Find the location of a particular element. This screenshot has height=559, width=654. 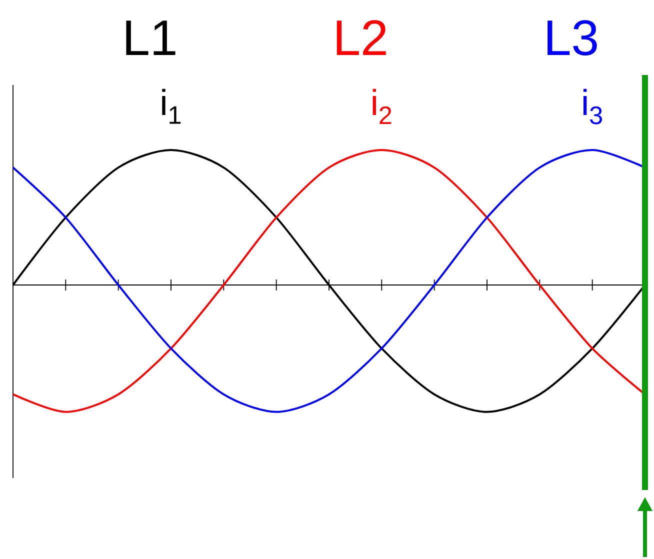

text: L3 is located at coordinates (572, 38).